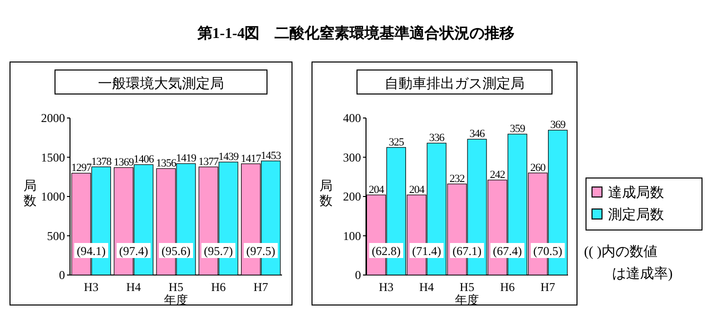  I want to click on data-label: 242, so click(497, 175).